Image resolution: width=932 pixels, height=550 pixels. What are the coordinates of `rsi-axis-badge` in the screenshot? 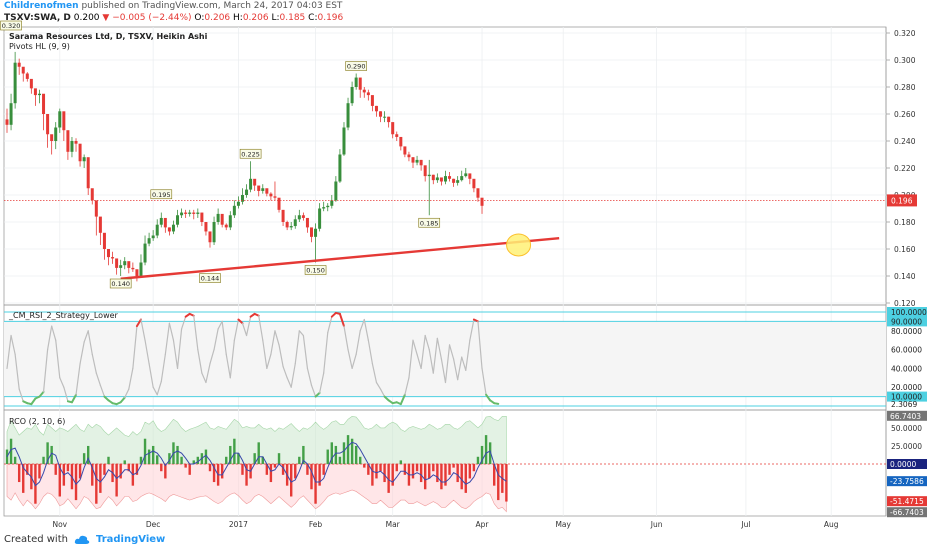 It's located at (907, 396).